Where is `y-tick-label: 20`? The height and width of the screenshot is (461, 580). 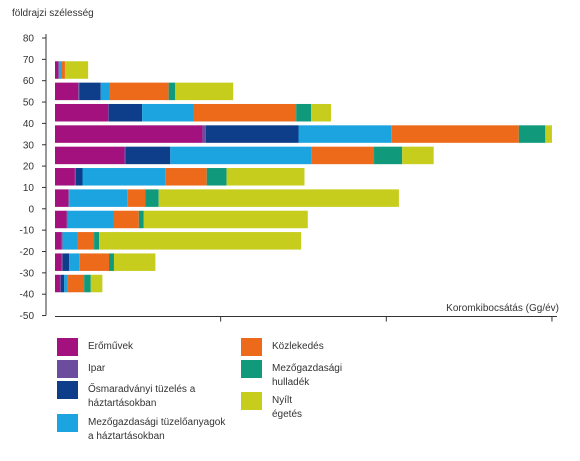
y-tick-label: 20 is located at coordinates (29, 167).